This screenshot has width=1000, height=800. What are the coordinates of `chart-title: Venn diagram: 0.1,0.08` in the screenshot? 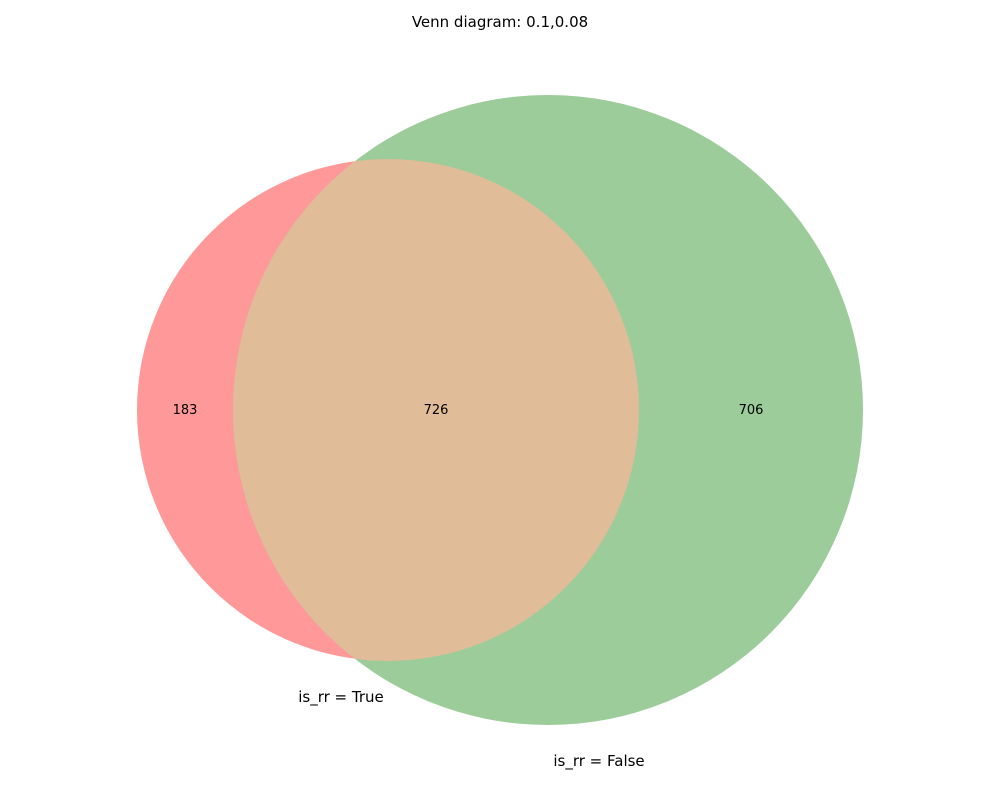 It's located at (500, 22).